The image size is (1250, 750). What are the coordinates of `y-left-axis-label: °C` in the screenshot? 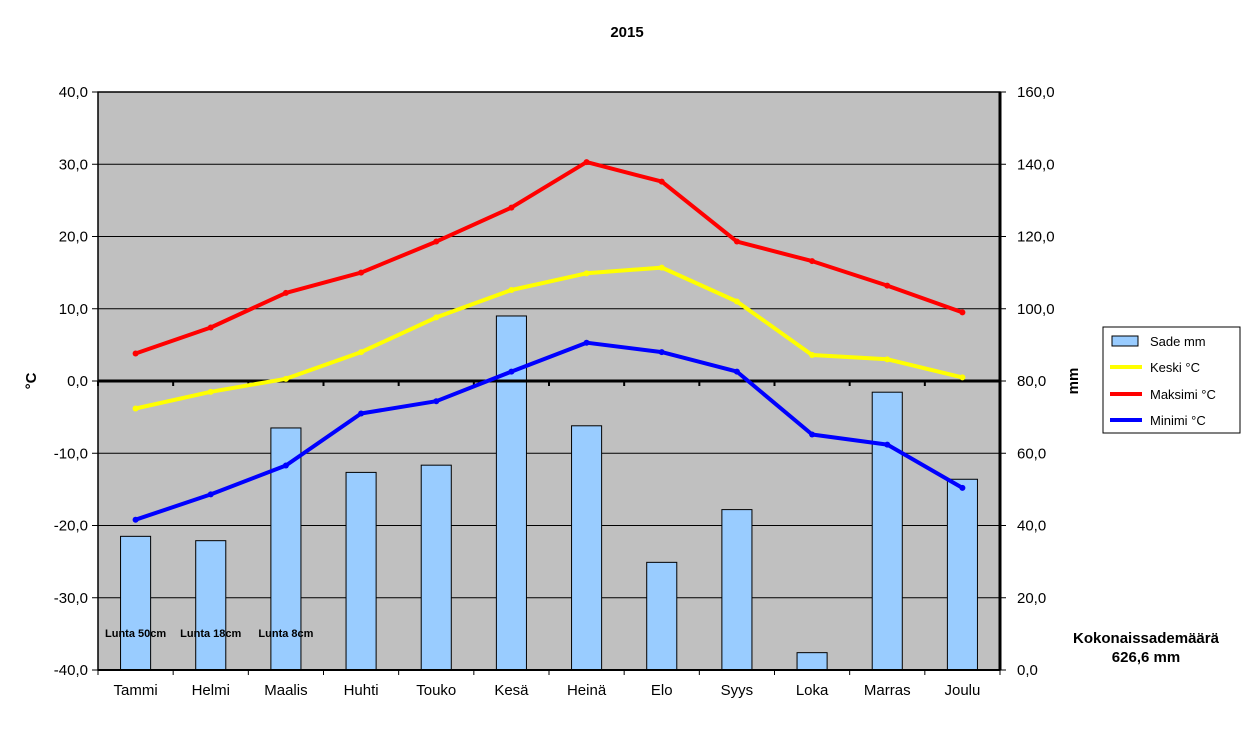 It's located at (31, 380).